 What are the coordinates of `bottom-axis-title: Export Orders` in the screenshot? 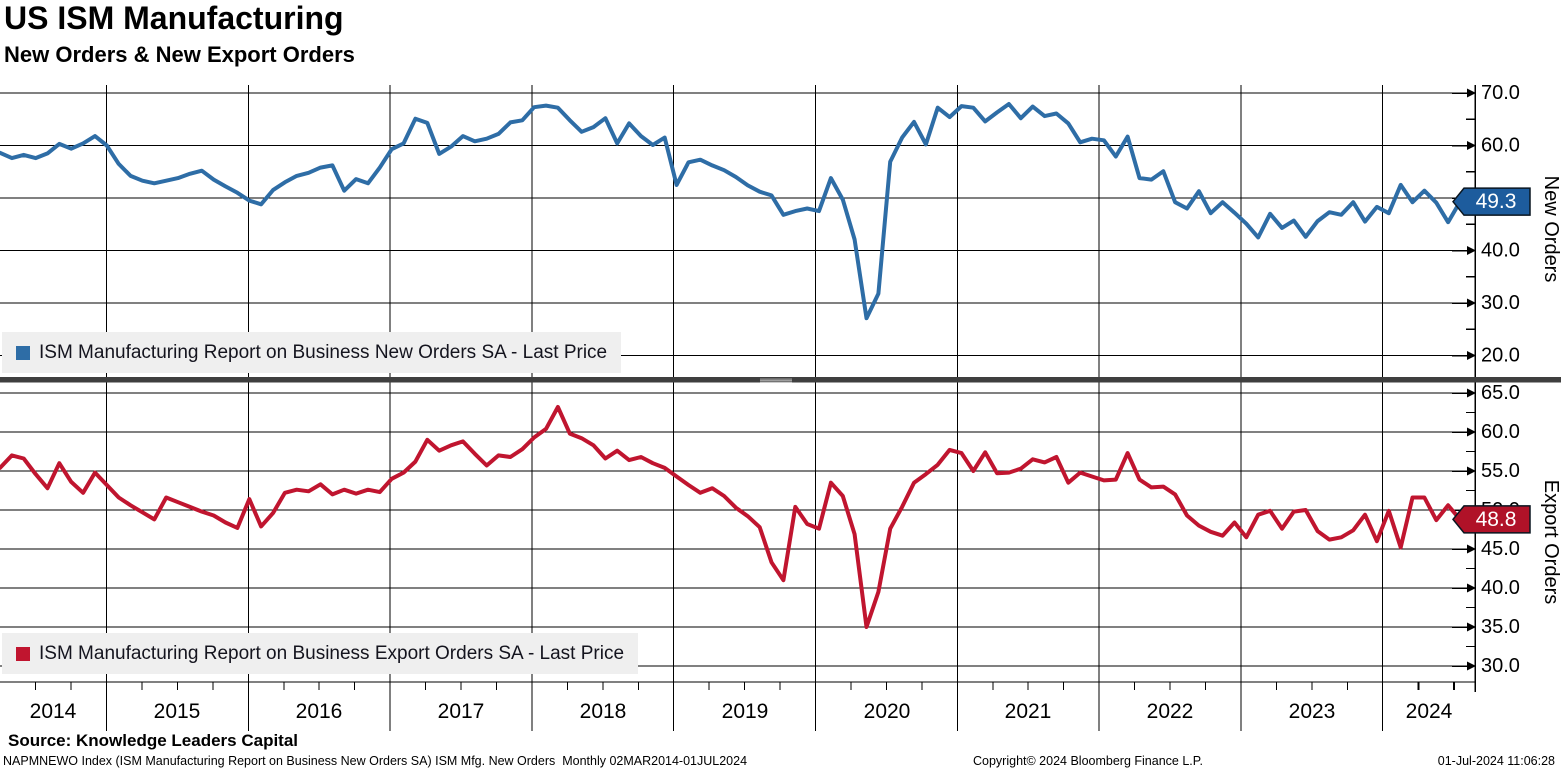 It's located at (1550, 542).